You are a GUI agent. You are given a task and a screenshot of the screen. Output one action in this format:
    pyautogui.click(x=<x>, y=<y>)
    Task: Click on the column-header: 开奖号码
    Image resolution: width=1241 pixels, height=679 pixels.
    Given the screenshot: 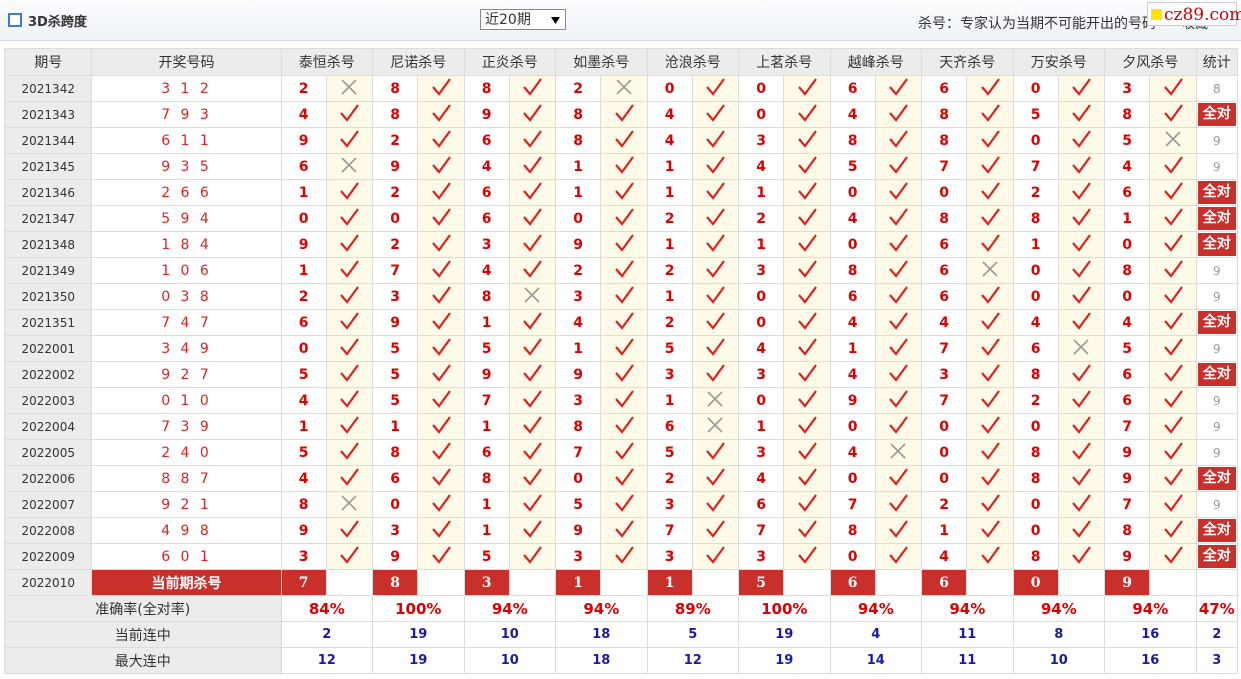 What is the action you would take?
    pyautogui.click(x=186, y=62)
    